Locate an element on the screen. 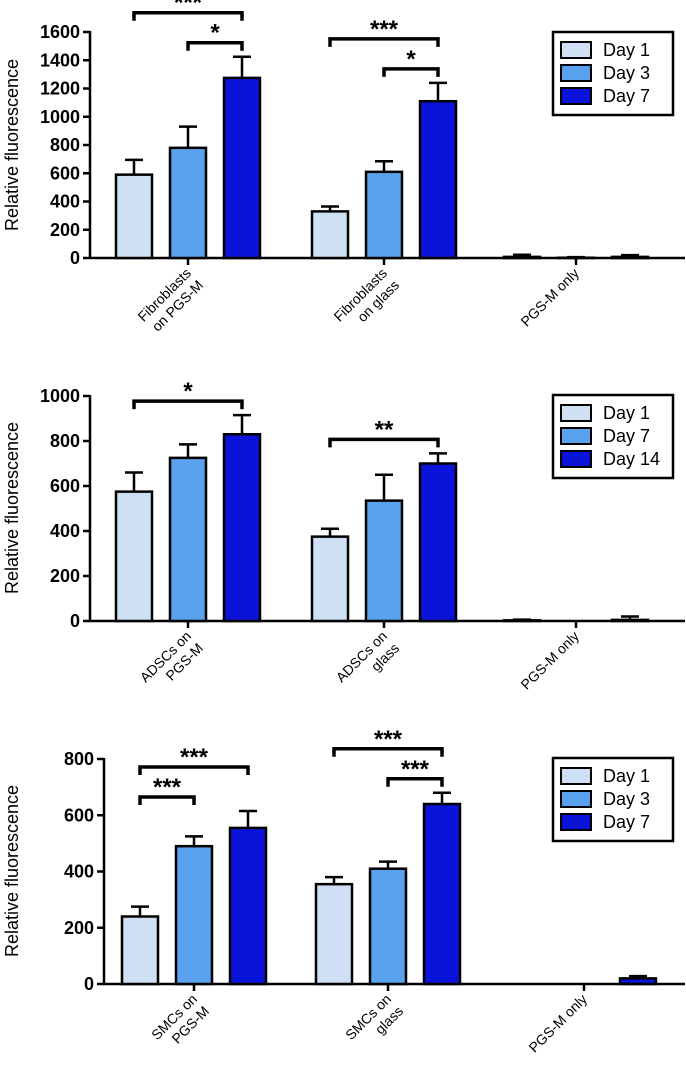 The width and height of the screenshot is (686, 1067). significance-bracket: ** is located at coordinates (384, 432).